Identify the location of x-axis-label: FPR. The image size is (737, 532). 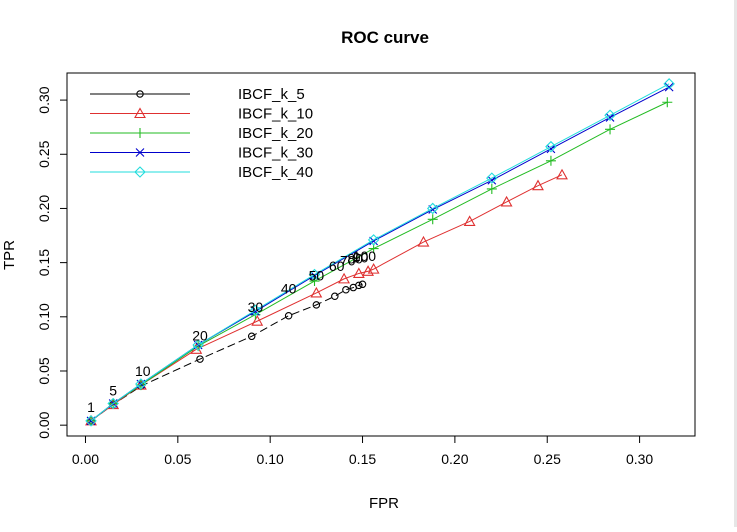
(384, 503).